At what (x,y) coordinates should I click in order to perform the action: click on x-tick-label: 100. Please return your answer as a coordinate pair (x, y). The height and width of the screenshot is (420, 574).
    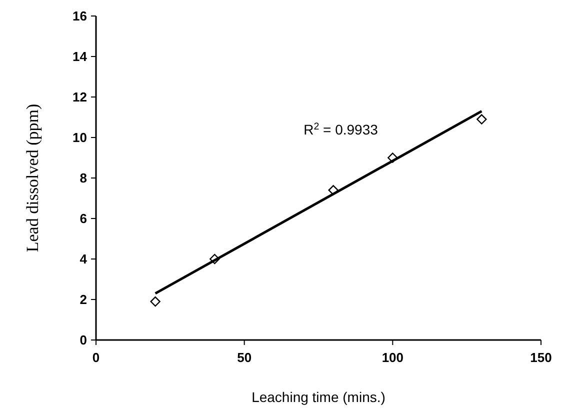
    Looking at the image, I should click on (393, 357).